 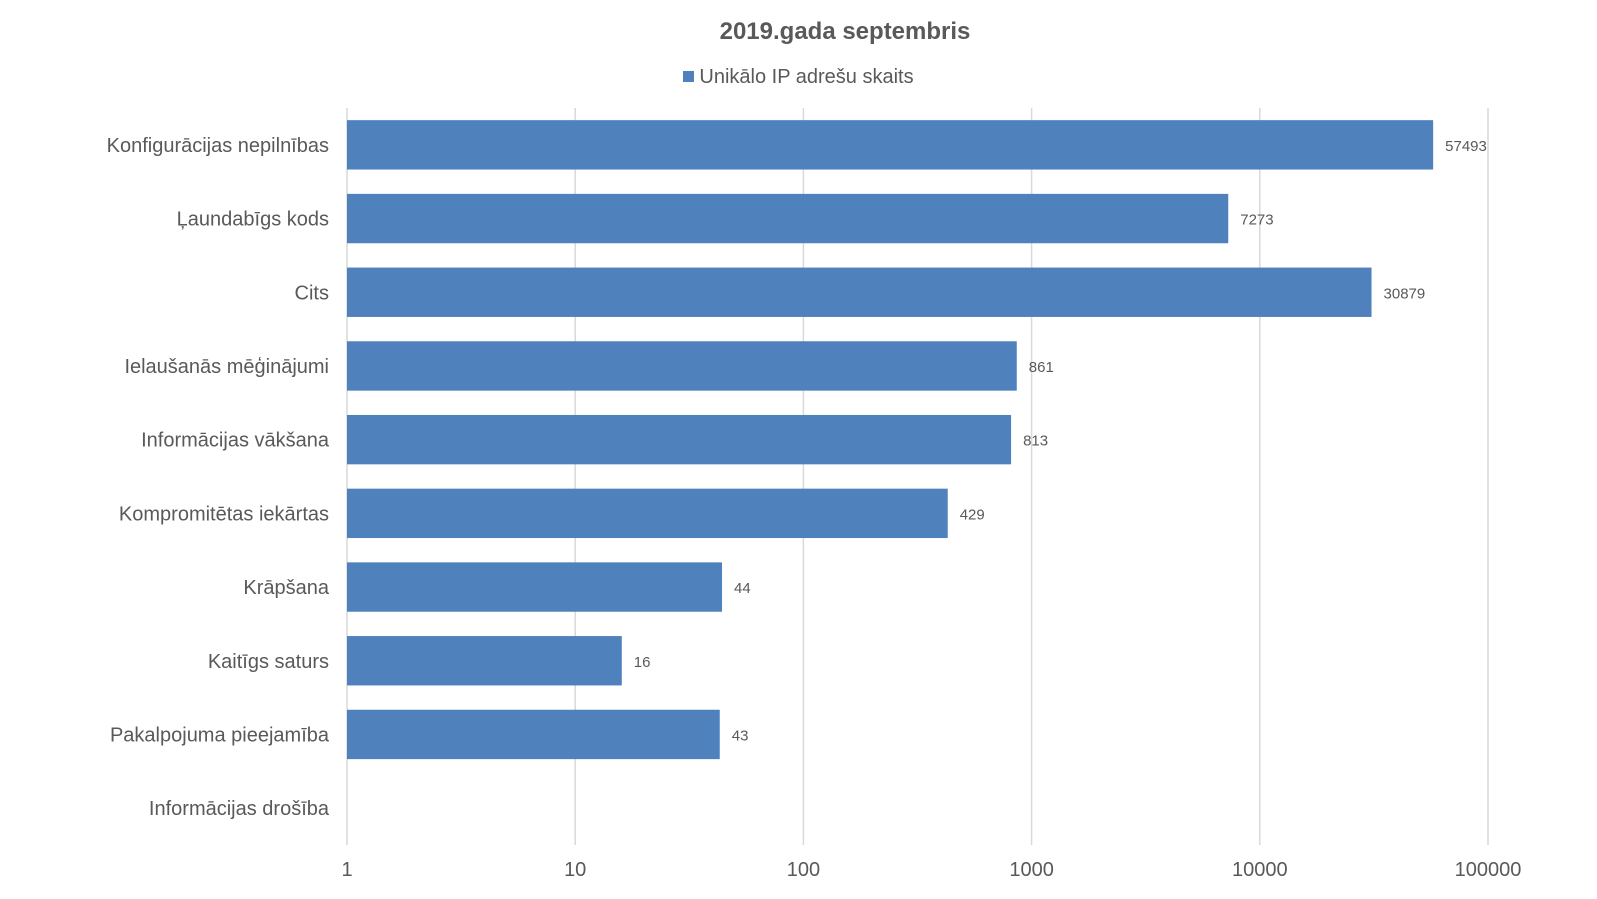 What do you see at coordinates (740, 735) in the screenshot?
I see `data-label: 43` at bounding box center [740, 735].